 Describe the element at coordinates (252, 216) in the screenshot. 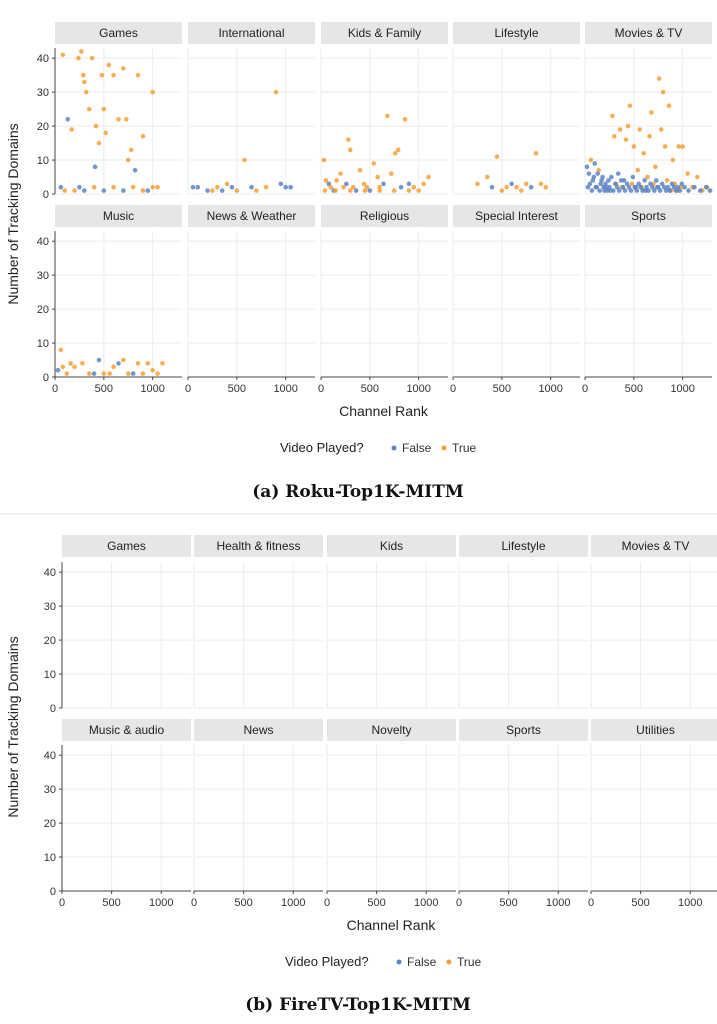

I see `facet-label: News & Weather` at that location.